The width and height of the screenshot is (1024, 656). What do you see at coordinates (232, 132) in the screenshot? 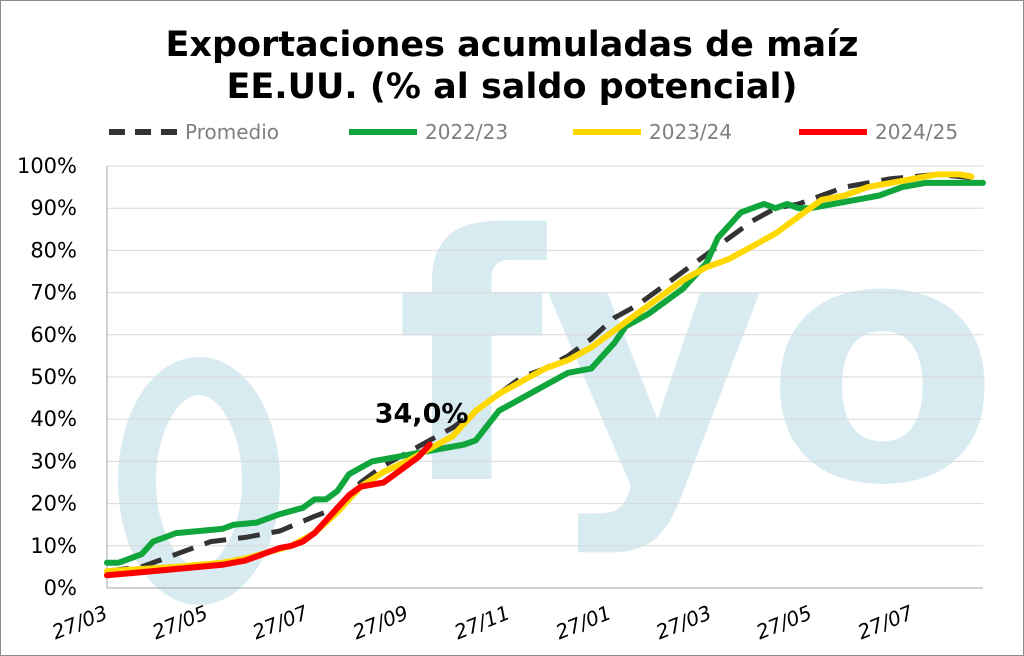
I see `legend-label: Promedio` at bounding box center [232, 132].